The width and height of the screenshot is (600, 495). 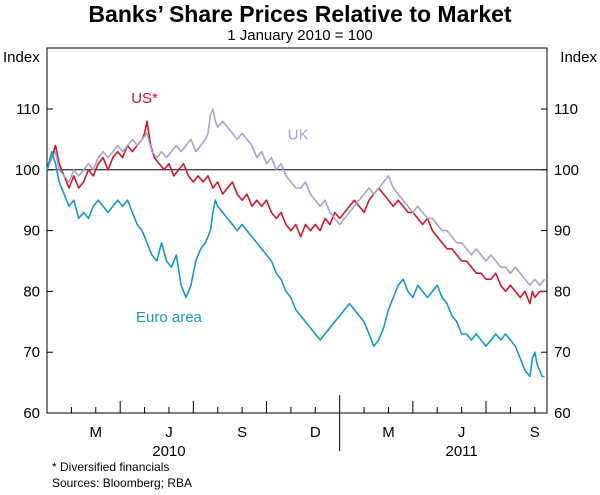 I want to click on footnote-sources: Sources: Bloomberg; RBA, so click(x=122, y=483).